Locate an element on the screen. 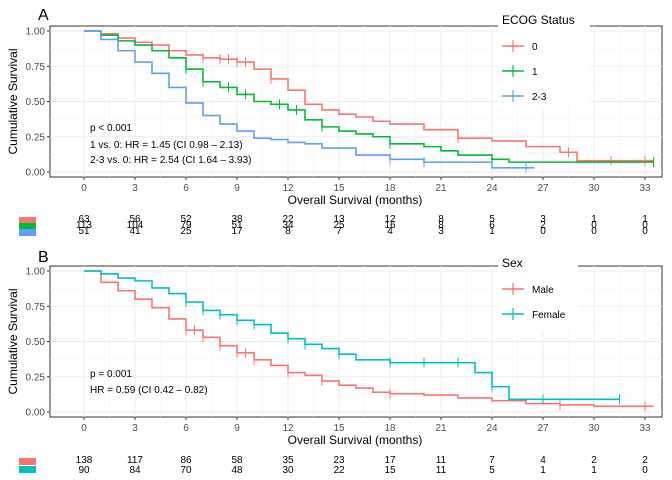  risk-table-value: 70 is located at coordinates (186, 470).